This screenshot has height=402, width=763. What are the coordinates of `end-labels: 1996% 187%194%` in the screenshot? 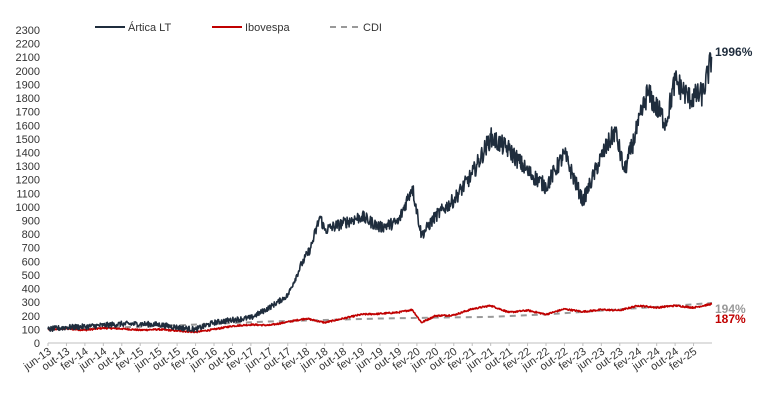 It's located at (734, 185).